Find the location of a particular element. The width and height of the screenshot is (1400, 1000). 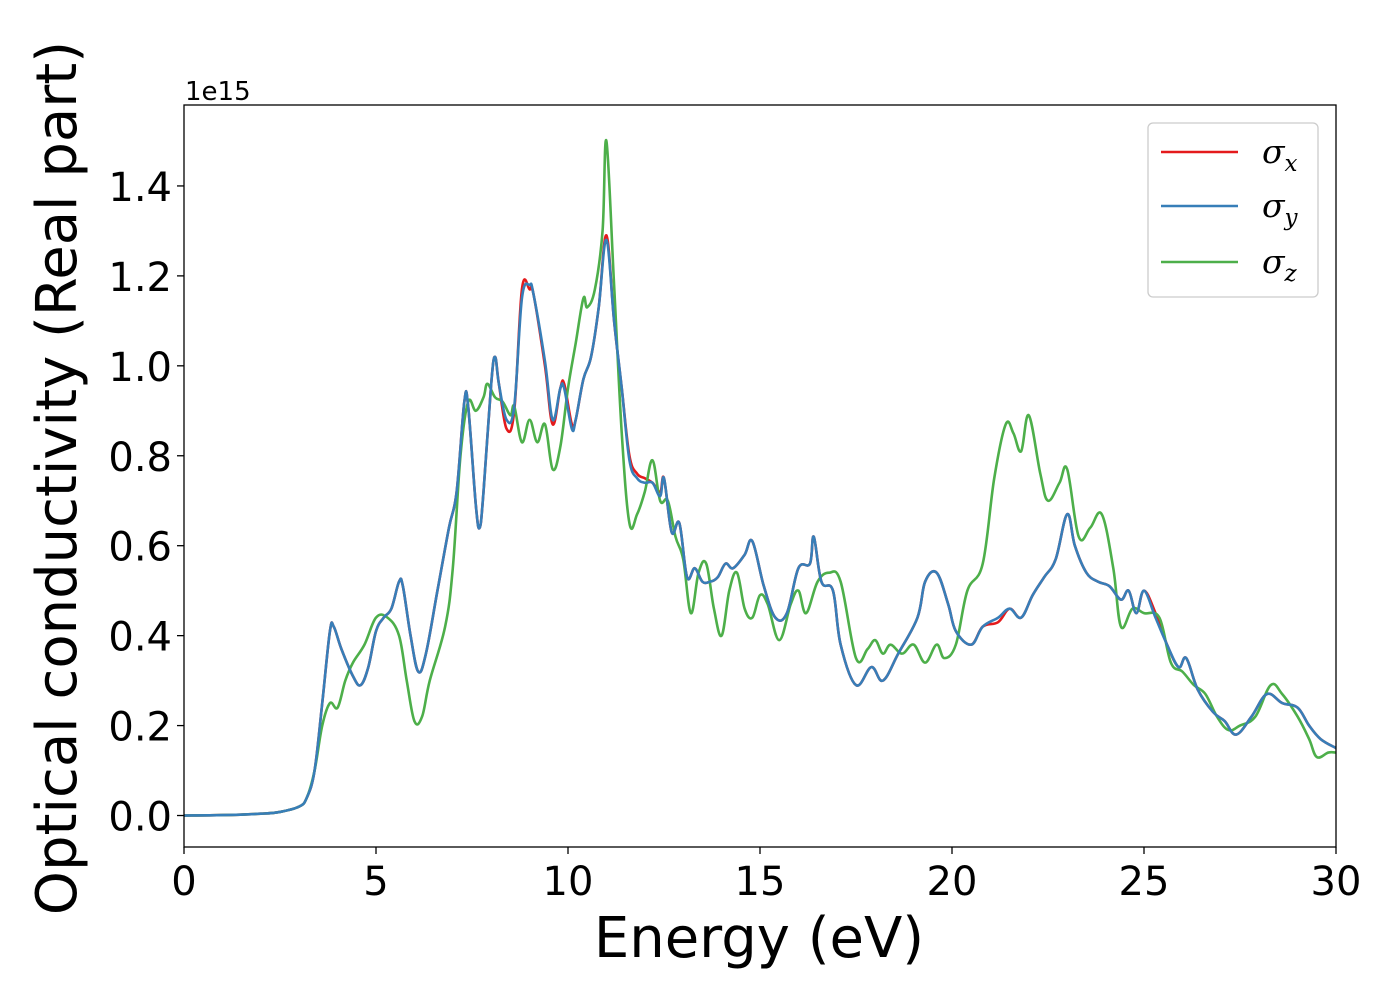

legend-label-x: σx is located at coordinates (1280, 154).